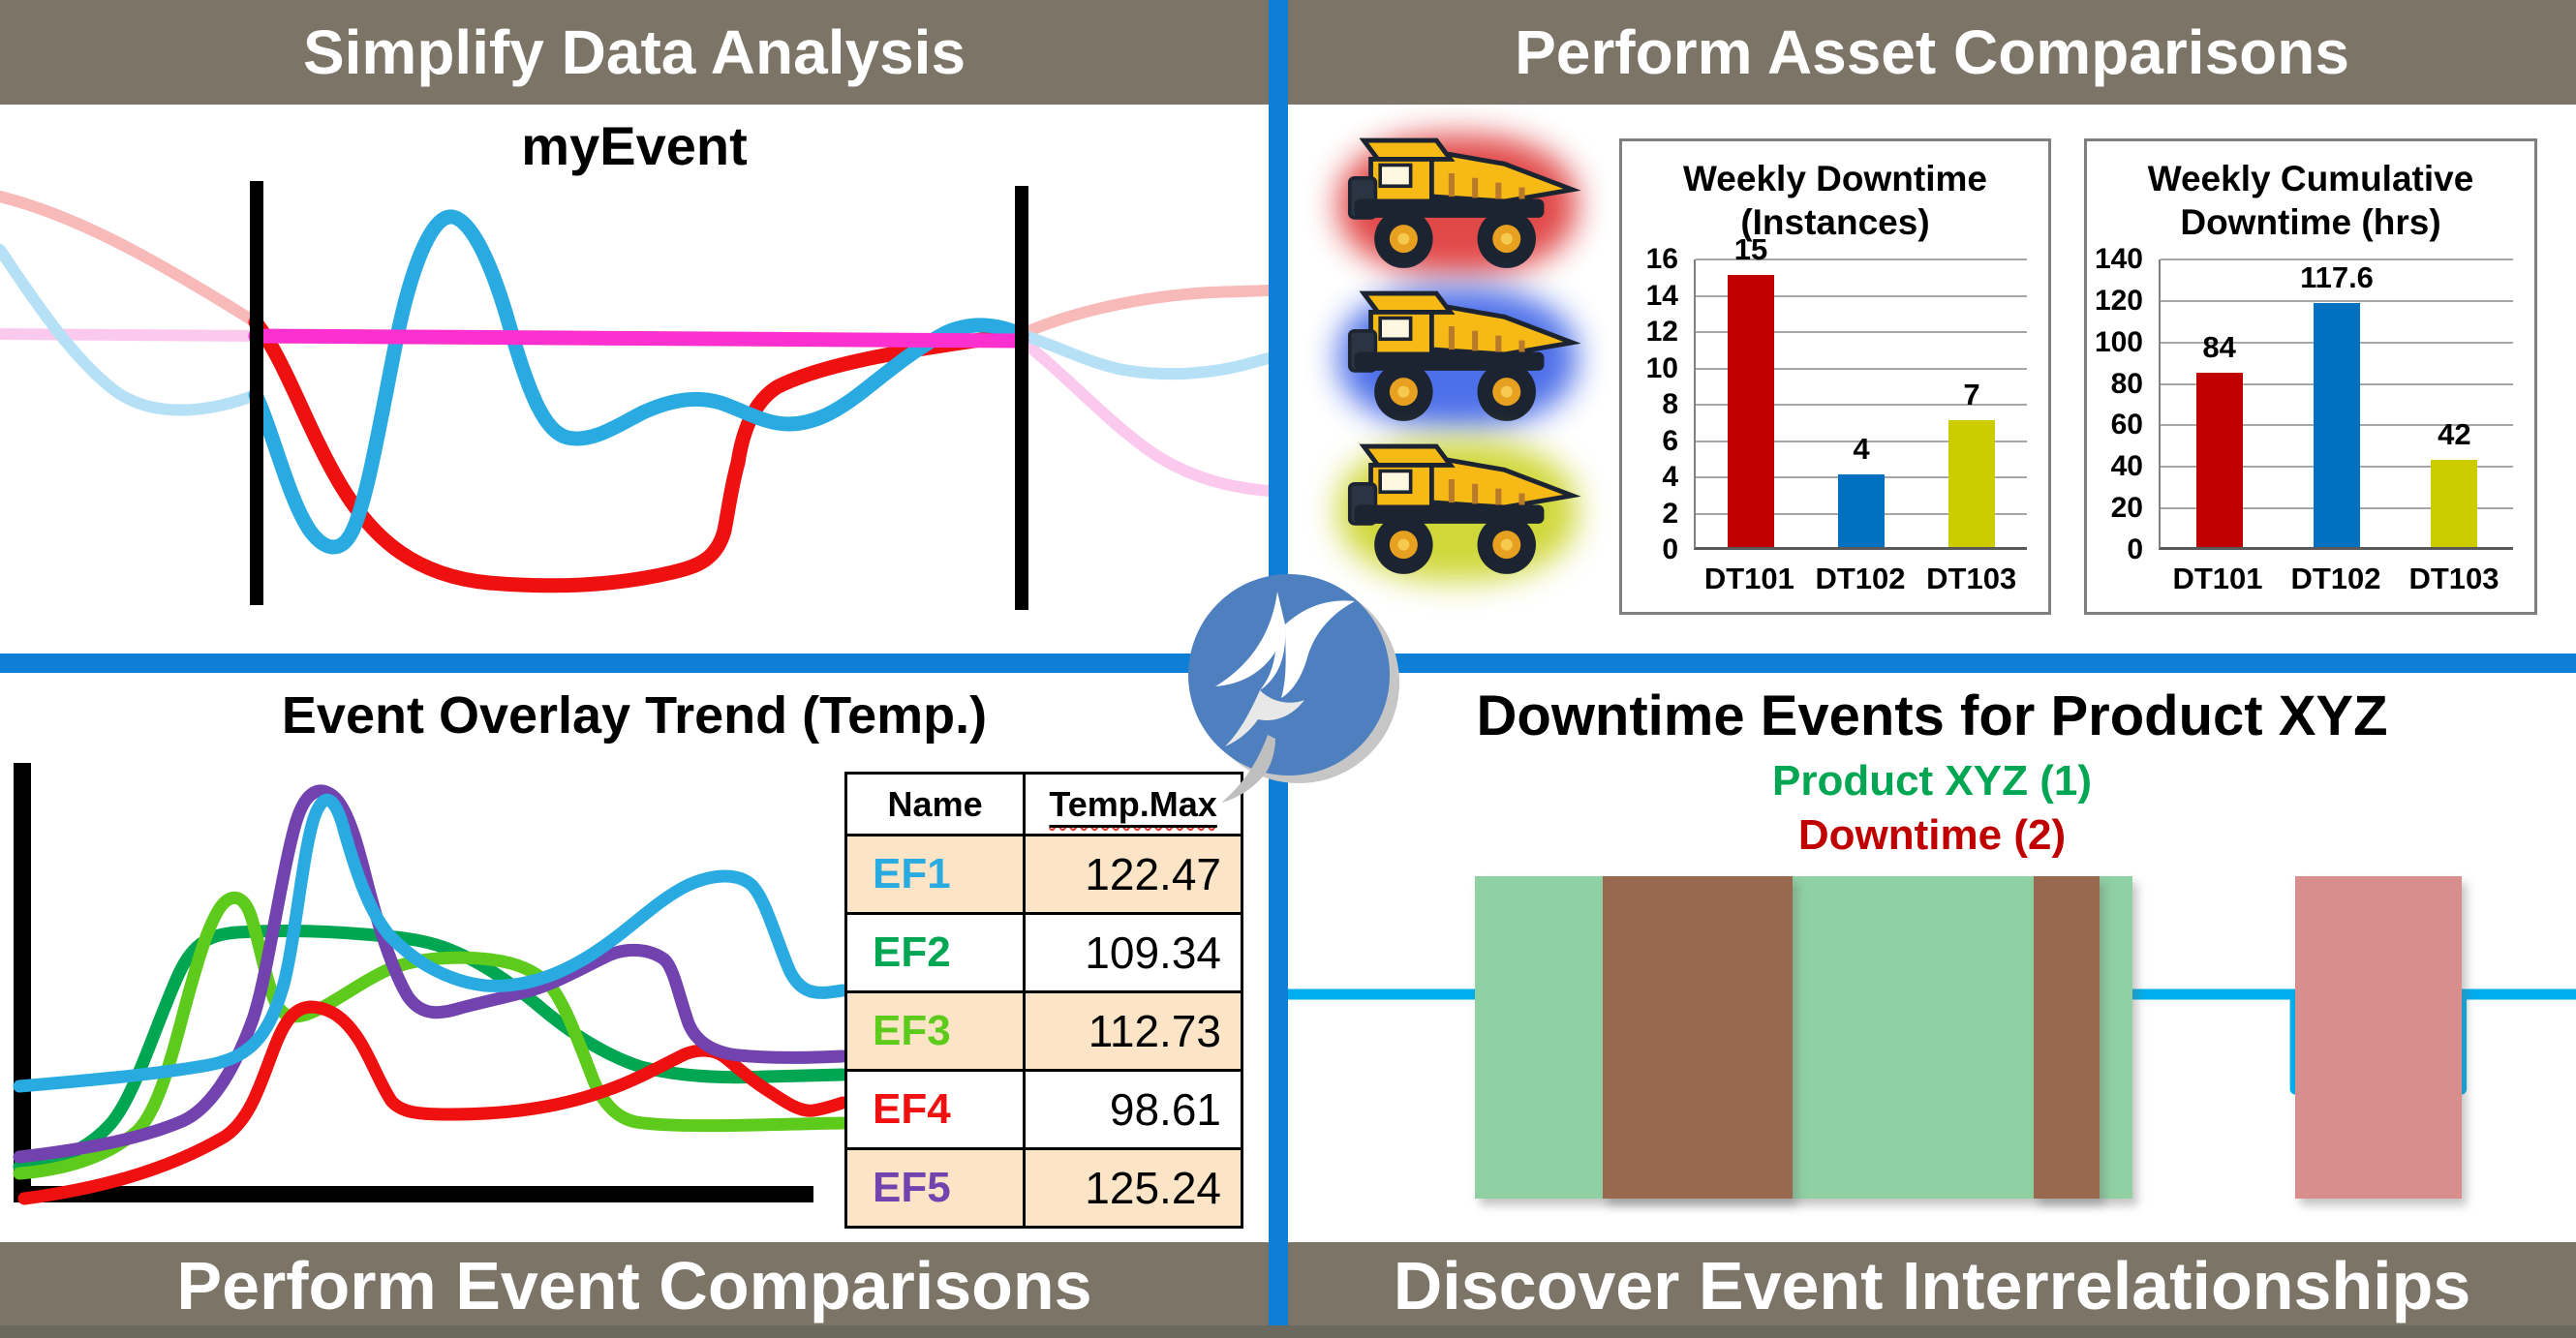 This screenshot has height=1338, width=2576. What do you see at coordinates (2118, 259) in the screenshot?
I see `y-tick-label: 140` at bounding box center [2118, 259].